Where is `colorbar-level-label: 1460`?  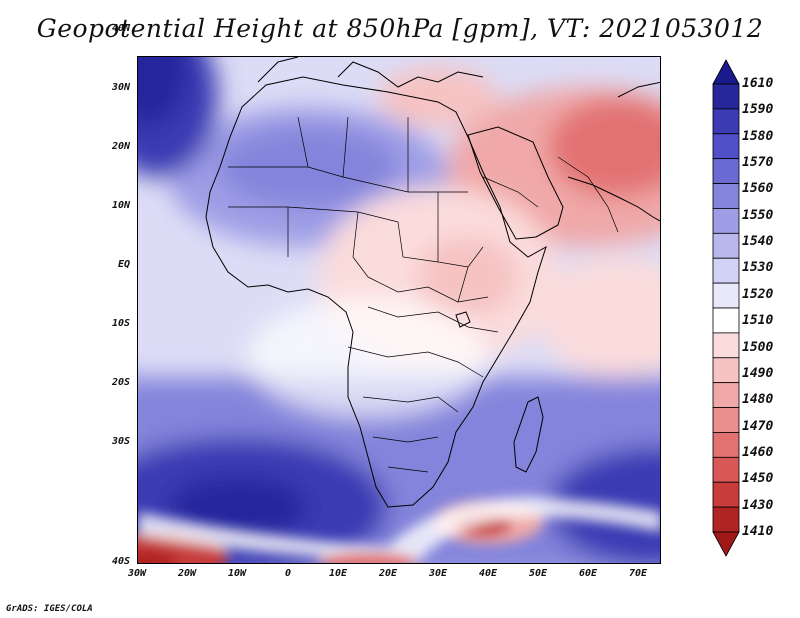
colorbar-level-label: 1460 is located at coordinates (758, 452).